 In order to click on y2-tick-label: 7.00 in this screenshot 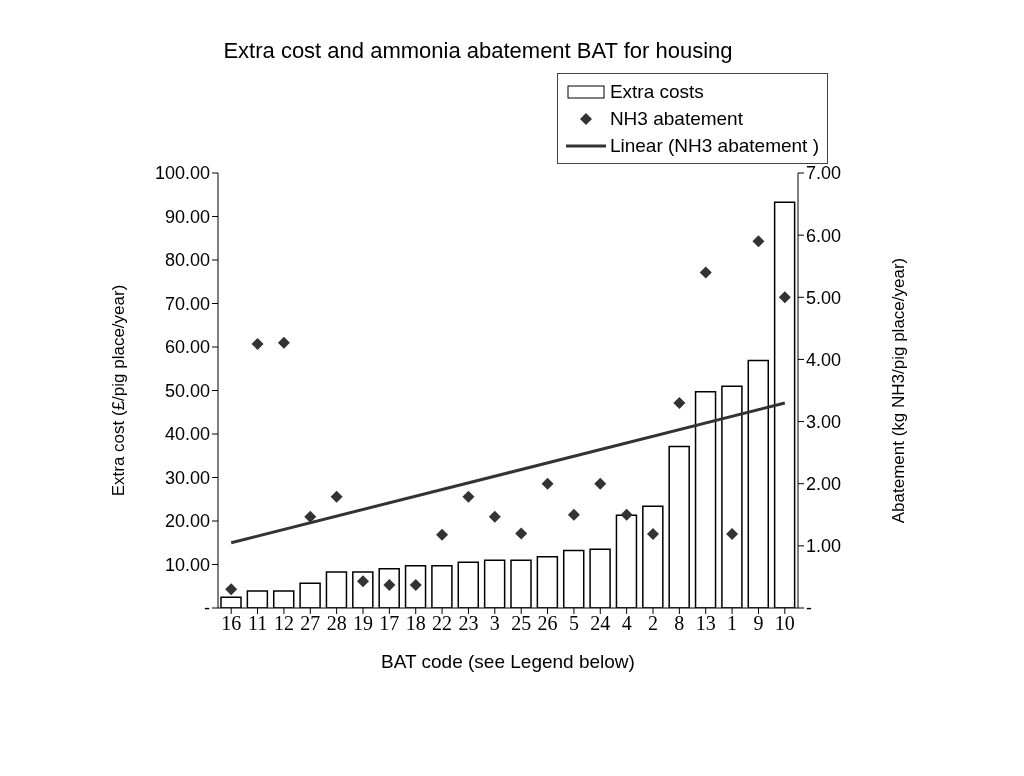, I will do `click(824, 173)`.